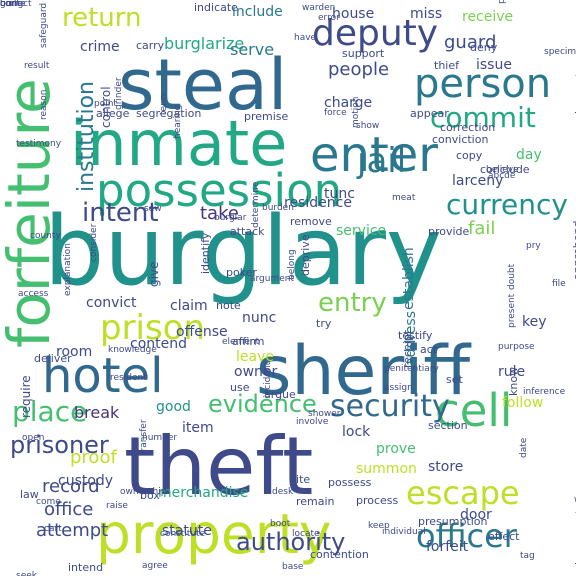 This screenshot has width=576, height=576. Describe the element at coordinates (448, 425) in the screenshot. I see `word-section: section` at that location.